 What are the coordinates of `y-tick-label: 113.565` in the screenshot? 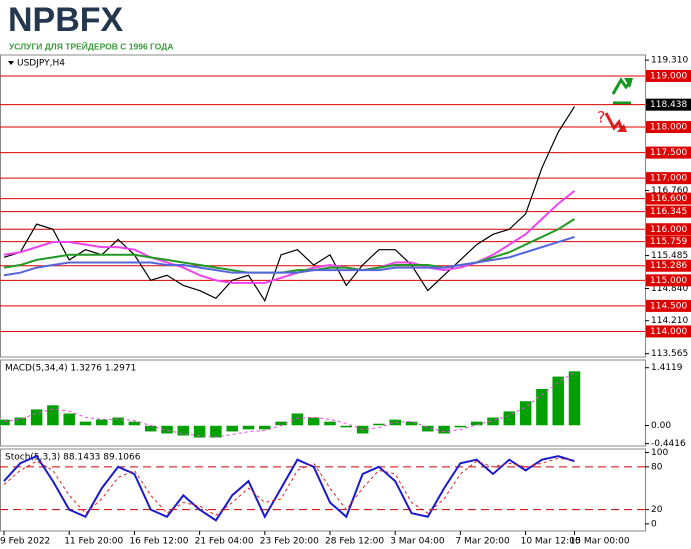 It's located at (669, 354).